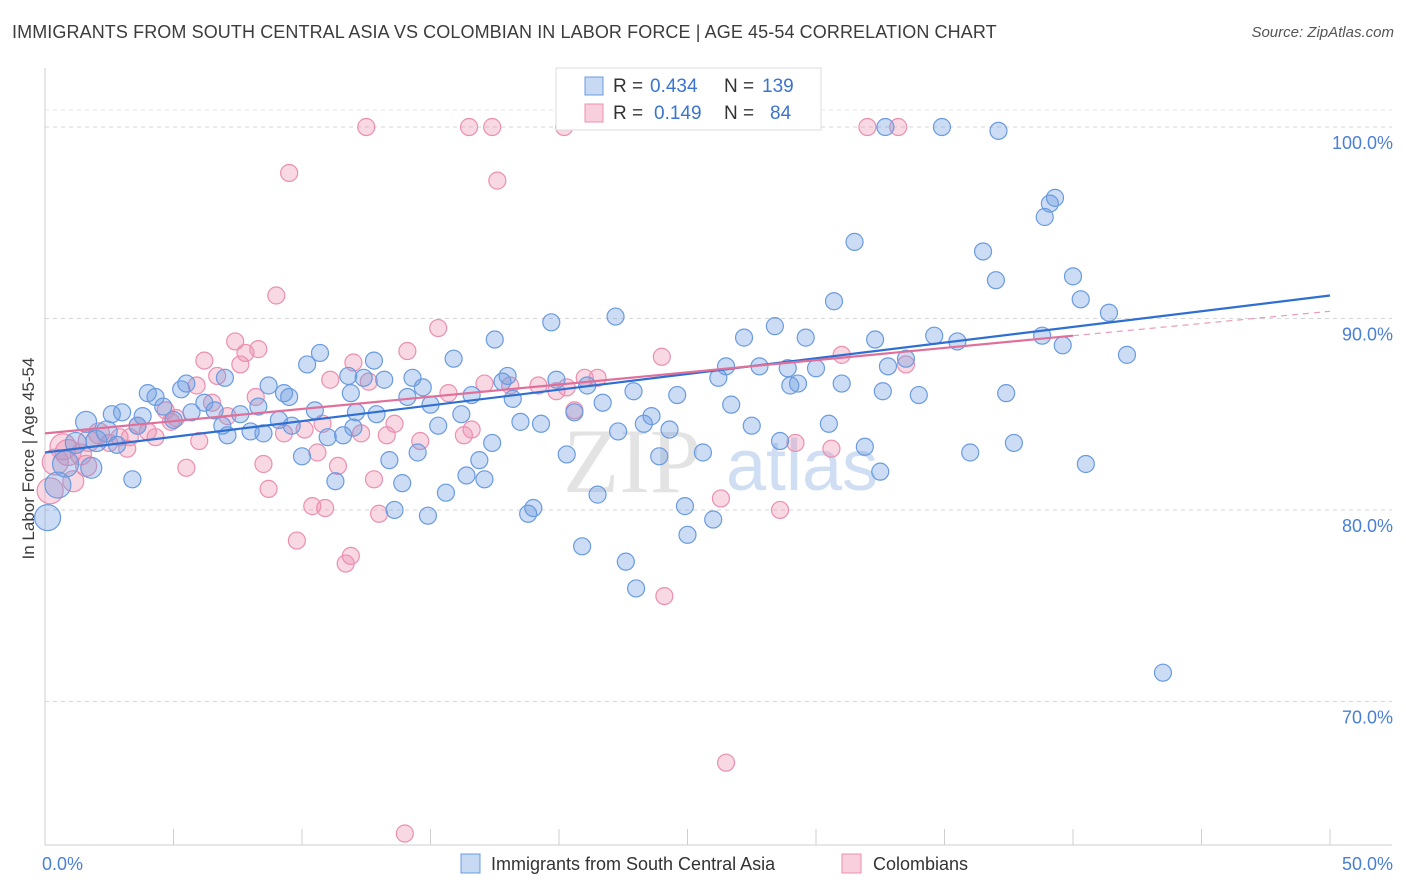 This screenshot has height=892, width=1406. I want to click on legend-n-value-blue: 139, so click(778, 86).